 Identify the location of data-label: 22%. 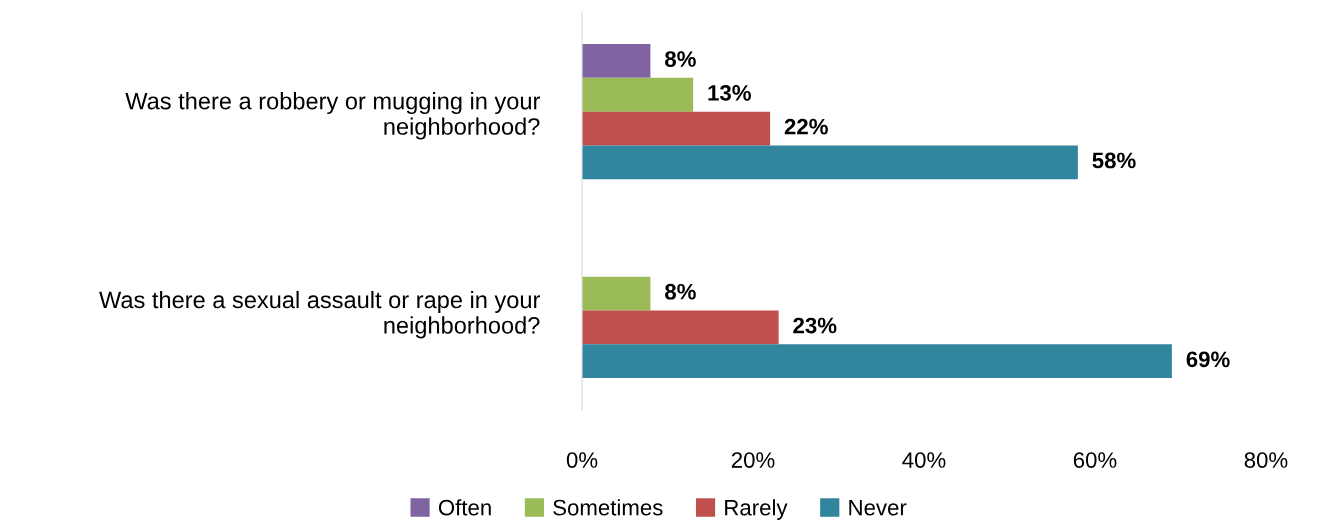
(806, 126).